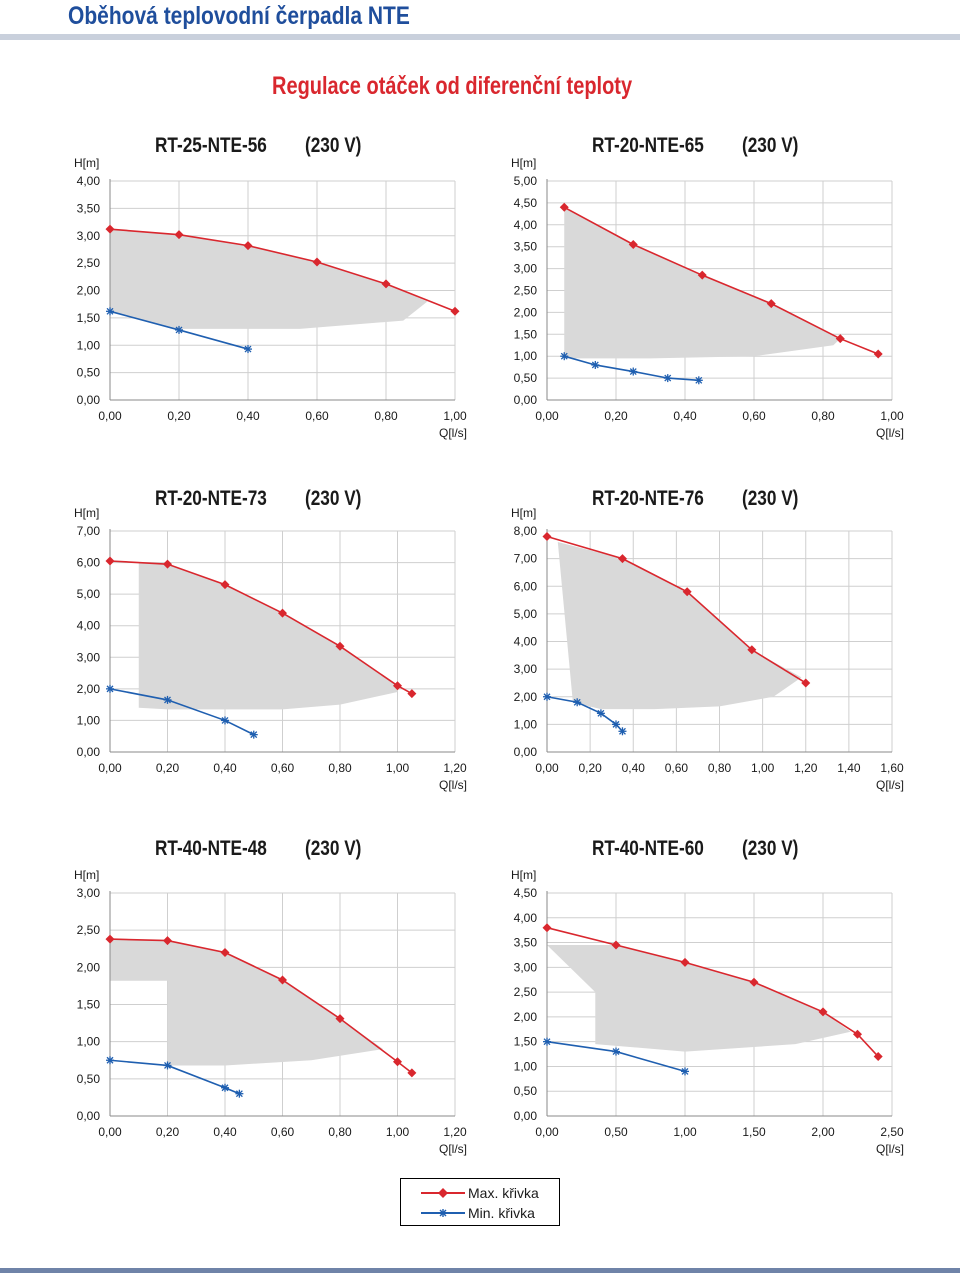 This screenshot has width=960, height=1277. Describe the element at coordinates (526, 586) in the screenshot. I see `y-tick-label: 6,00` at that location.